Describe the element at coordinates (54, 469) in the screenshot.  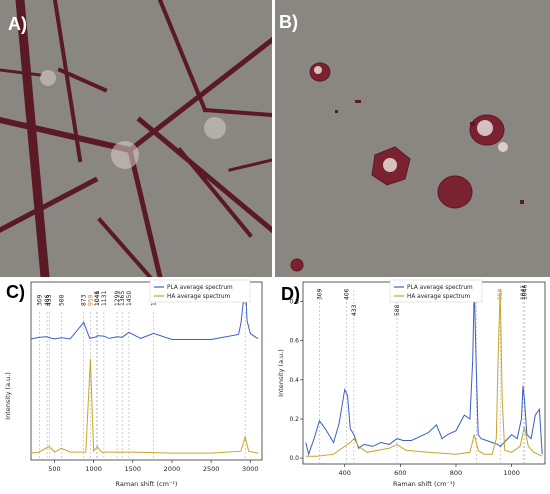
I see `x-tick-label: 500` at that location.